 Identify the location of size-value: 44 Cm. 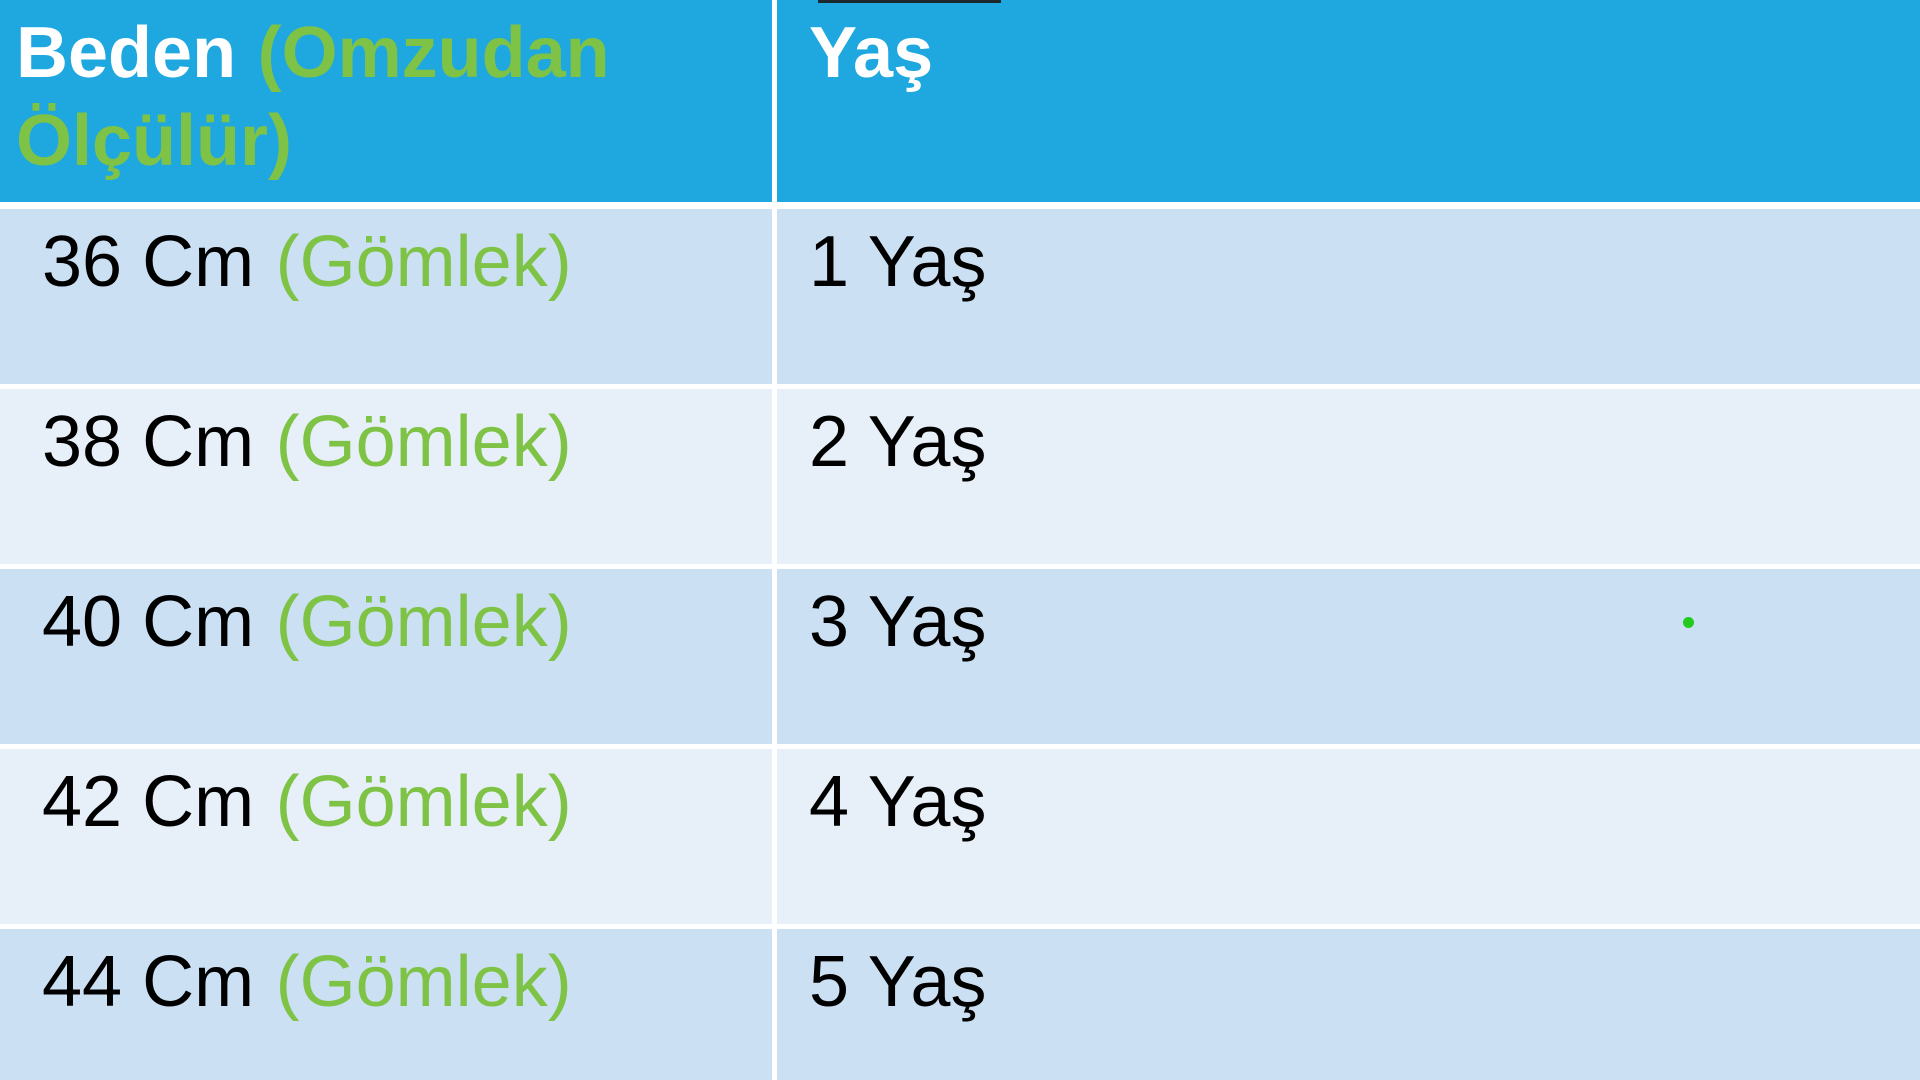
(148, 982).